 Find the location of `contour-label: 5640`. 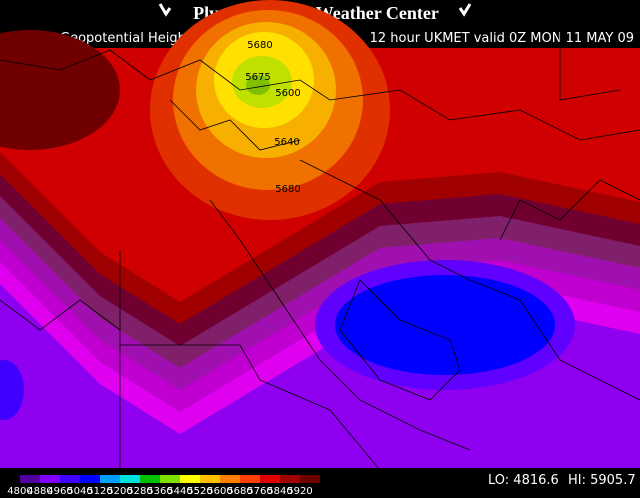

contour-label: 5640 is located at coordinates (286, 142).